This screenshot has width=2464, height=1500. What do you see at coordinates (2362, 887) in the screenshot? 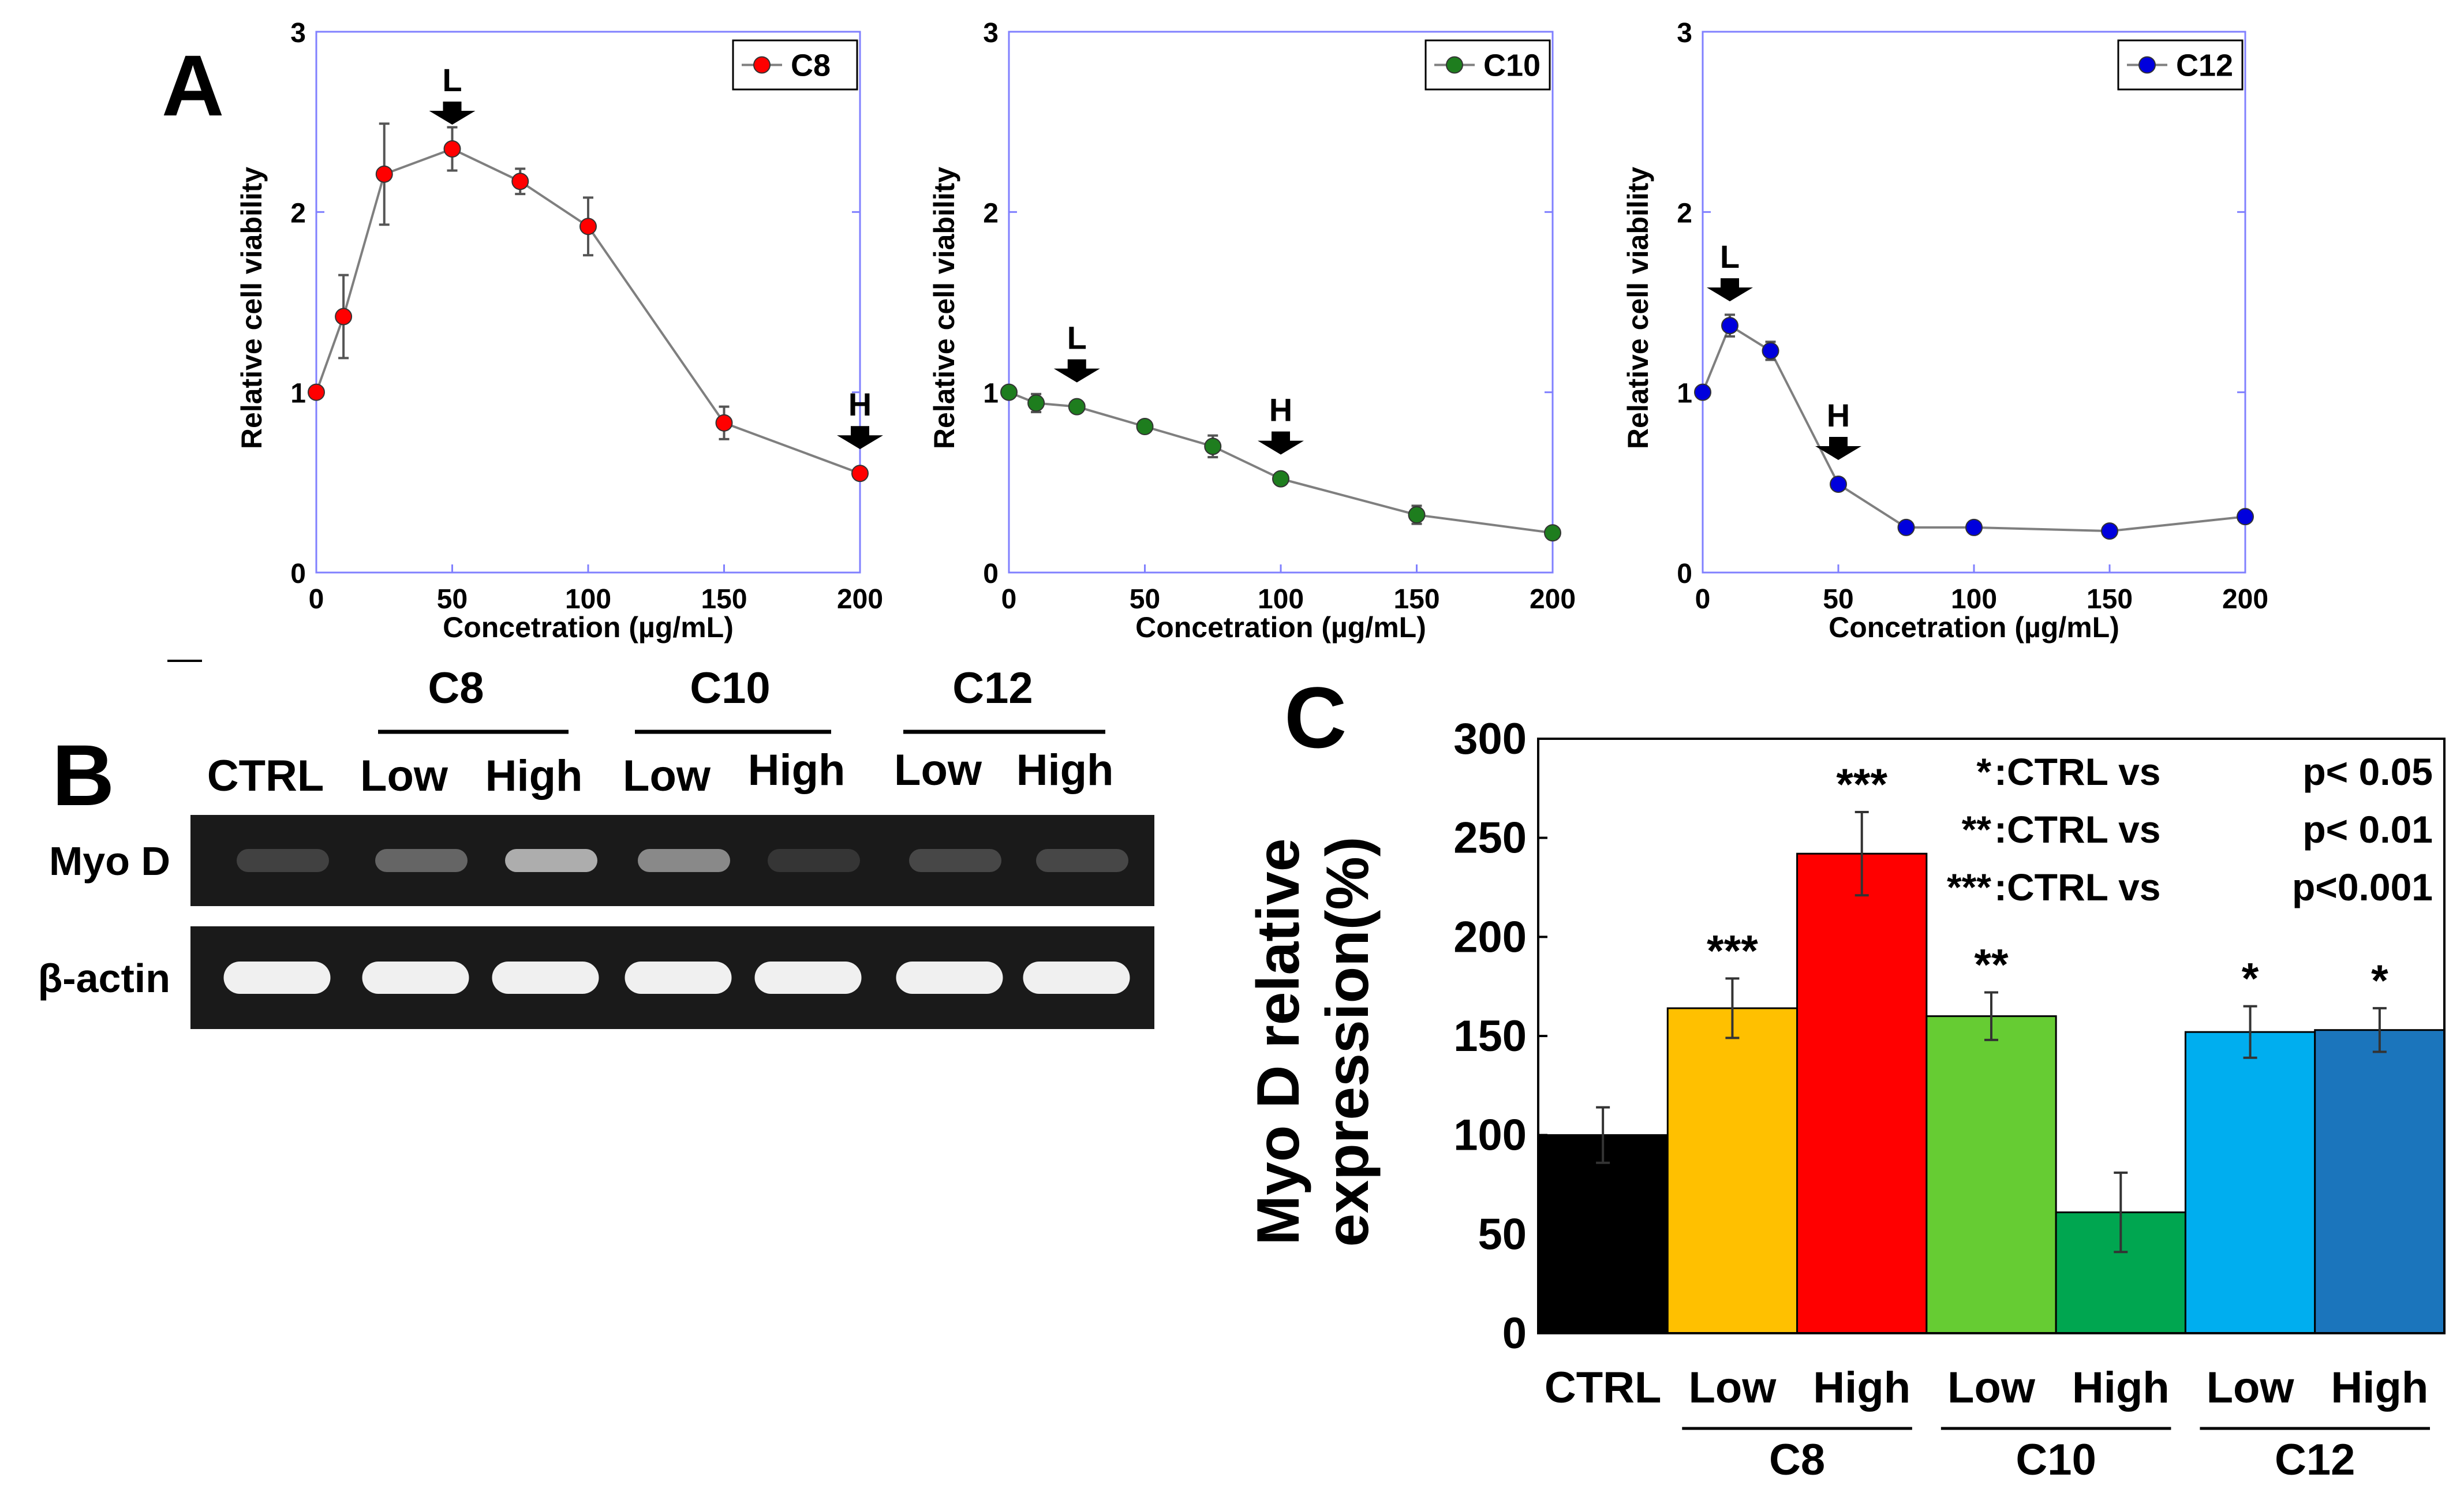
I see `note-p: p<0.001` at bounding box center [2362, 887].